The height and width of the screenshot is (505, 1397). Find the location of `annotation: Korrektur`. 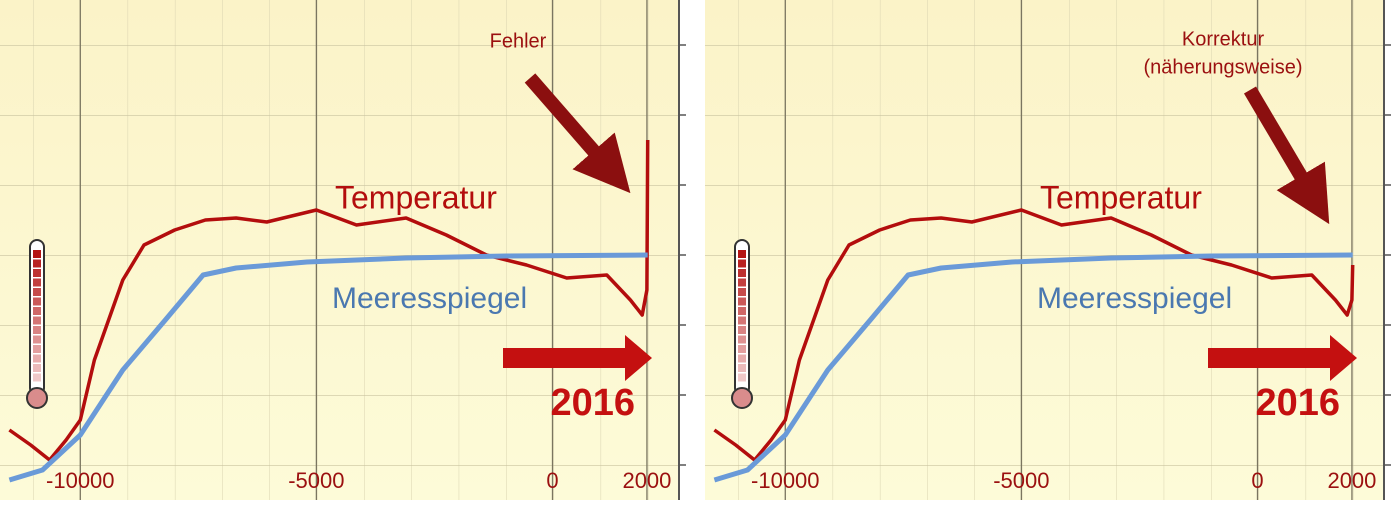

annotation: Korrektur is located at coordinates (1223, 39).